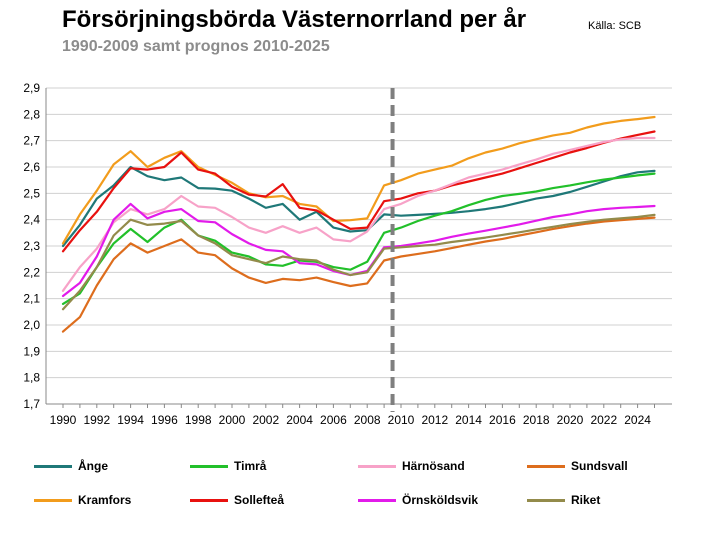  What do you see at coordinates (299, 420) in the screenshot?
I see `x-tick-label: 2004` at bounding box center [299, 420].